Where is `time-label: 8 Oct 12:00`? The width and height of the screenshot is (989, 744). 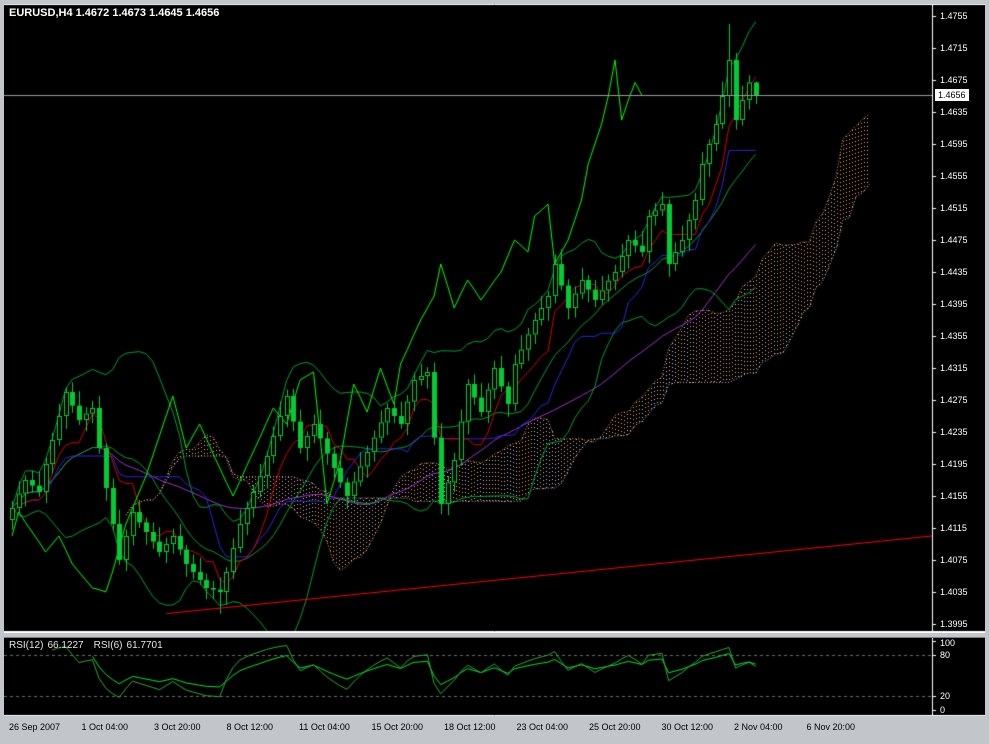 time-label: 8 Oct 12:00 is located at coordinates (250, 727).